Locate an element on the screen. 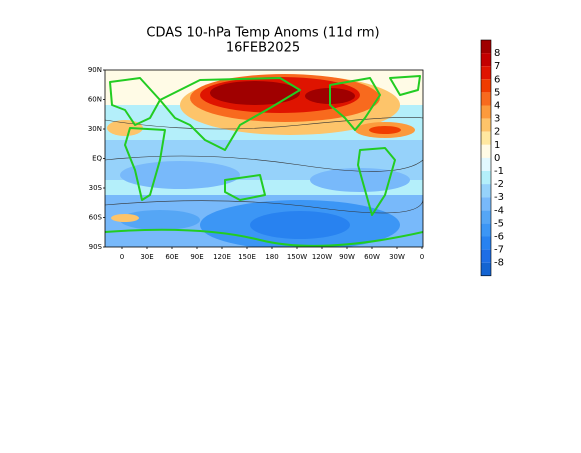 Image resolution: width=581 pixels, height=453 pixels. colorbar-label: 0 is located at coordinates (497, 158).